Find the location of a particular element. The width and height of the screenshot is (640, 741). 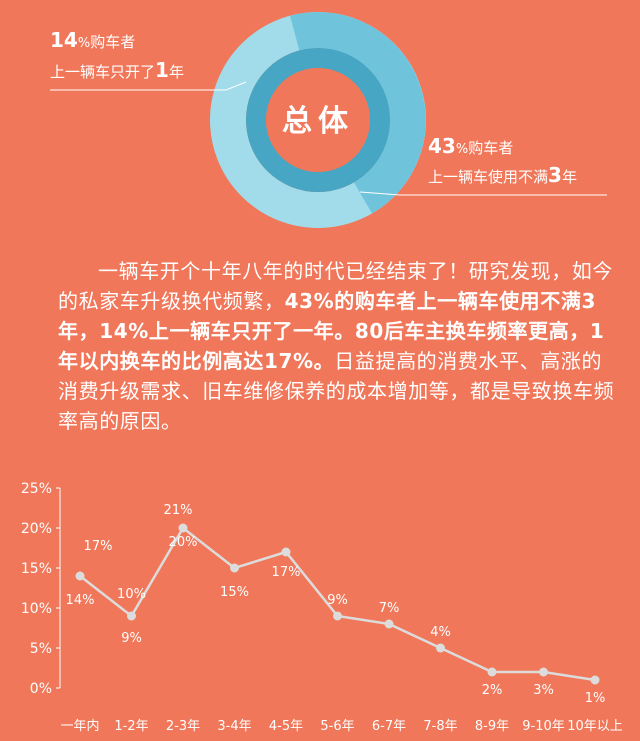

data-label: 2% is located at coordinates (492, 690).